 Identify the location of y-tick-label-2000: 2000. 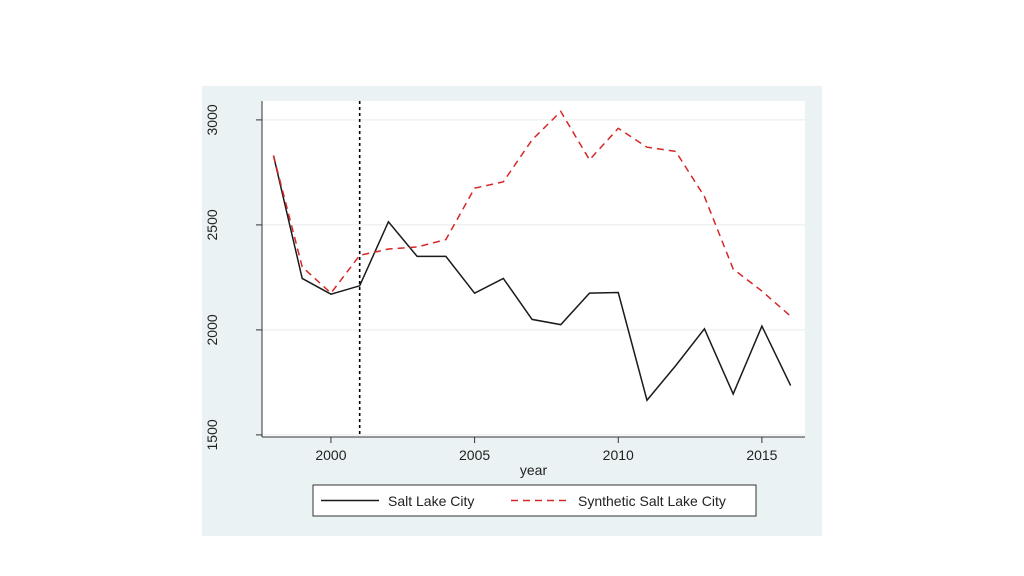
(212, 329).